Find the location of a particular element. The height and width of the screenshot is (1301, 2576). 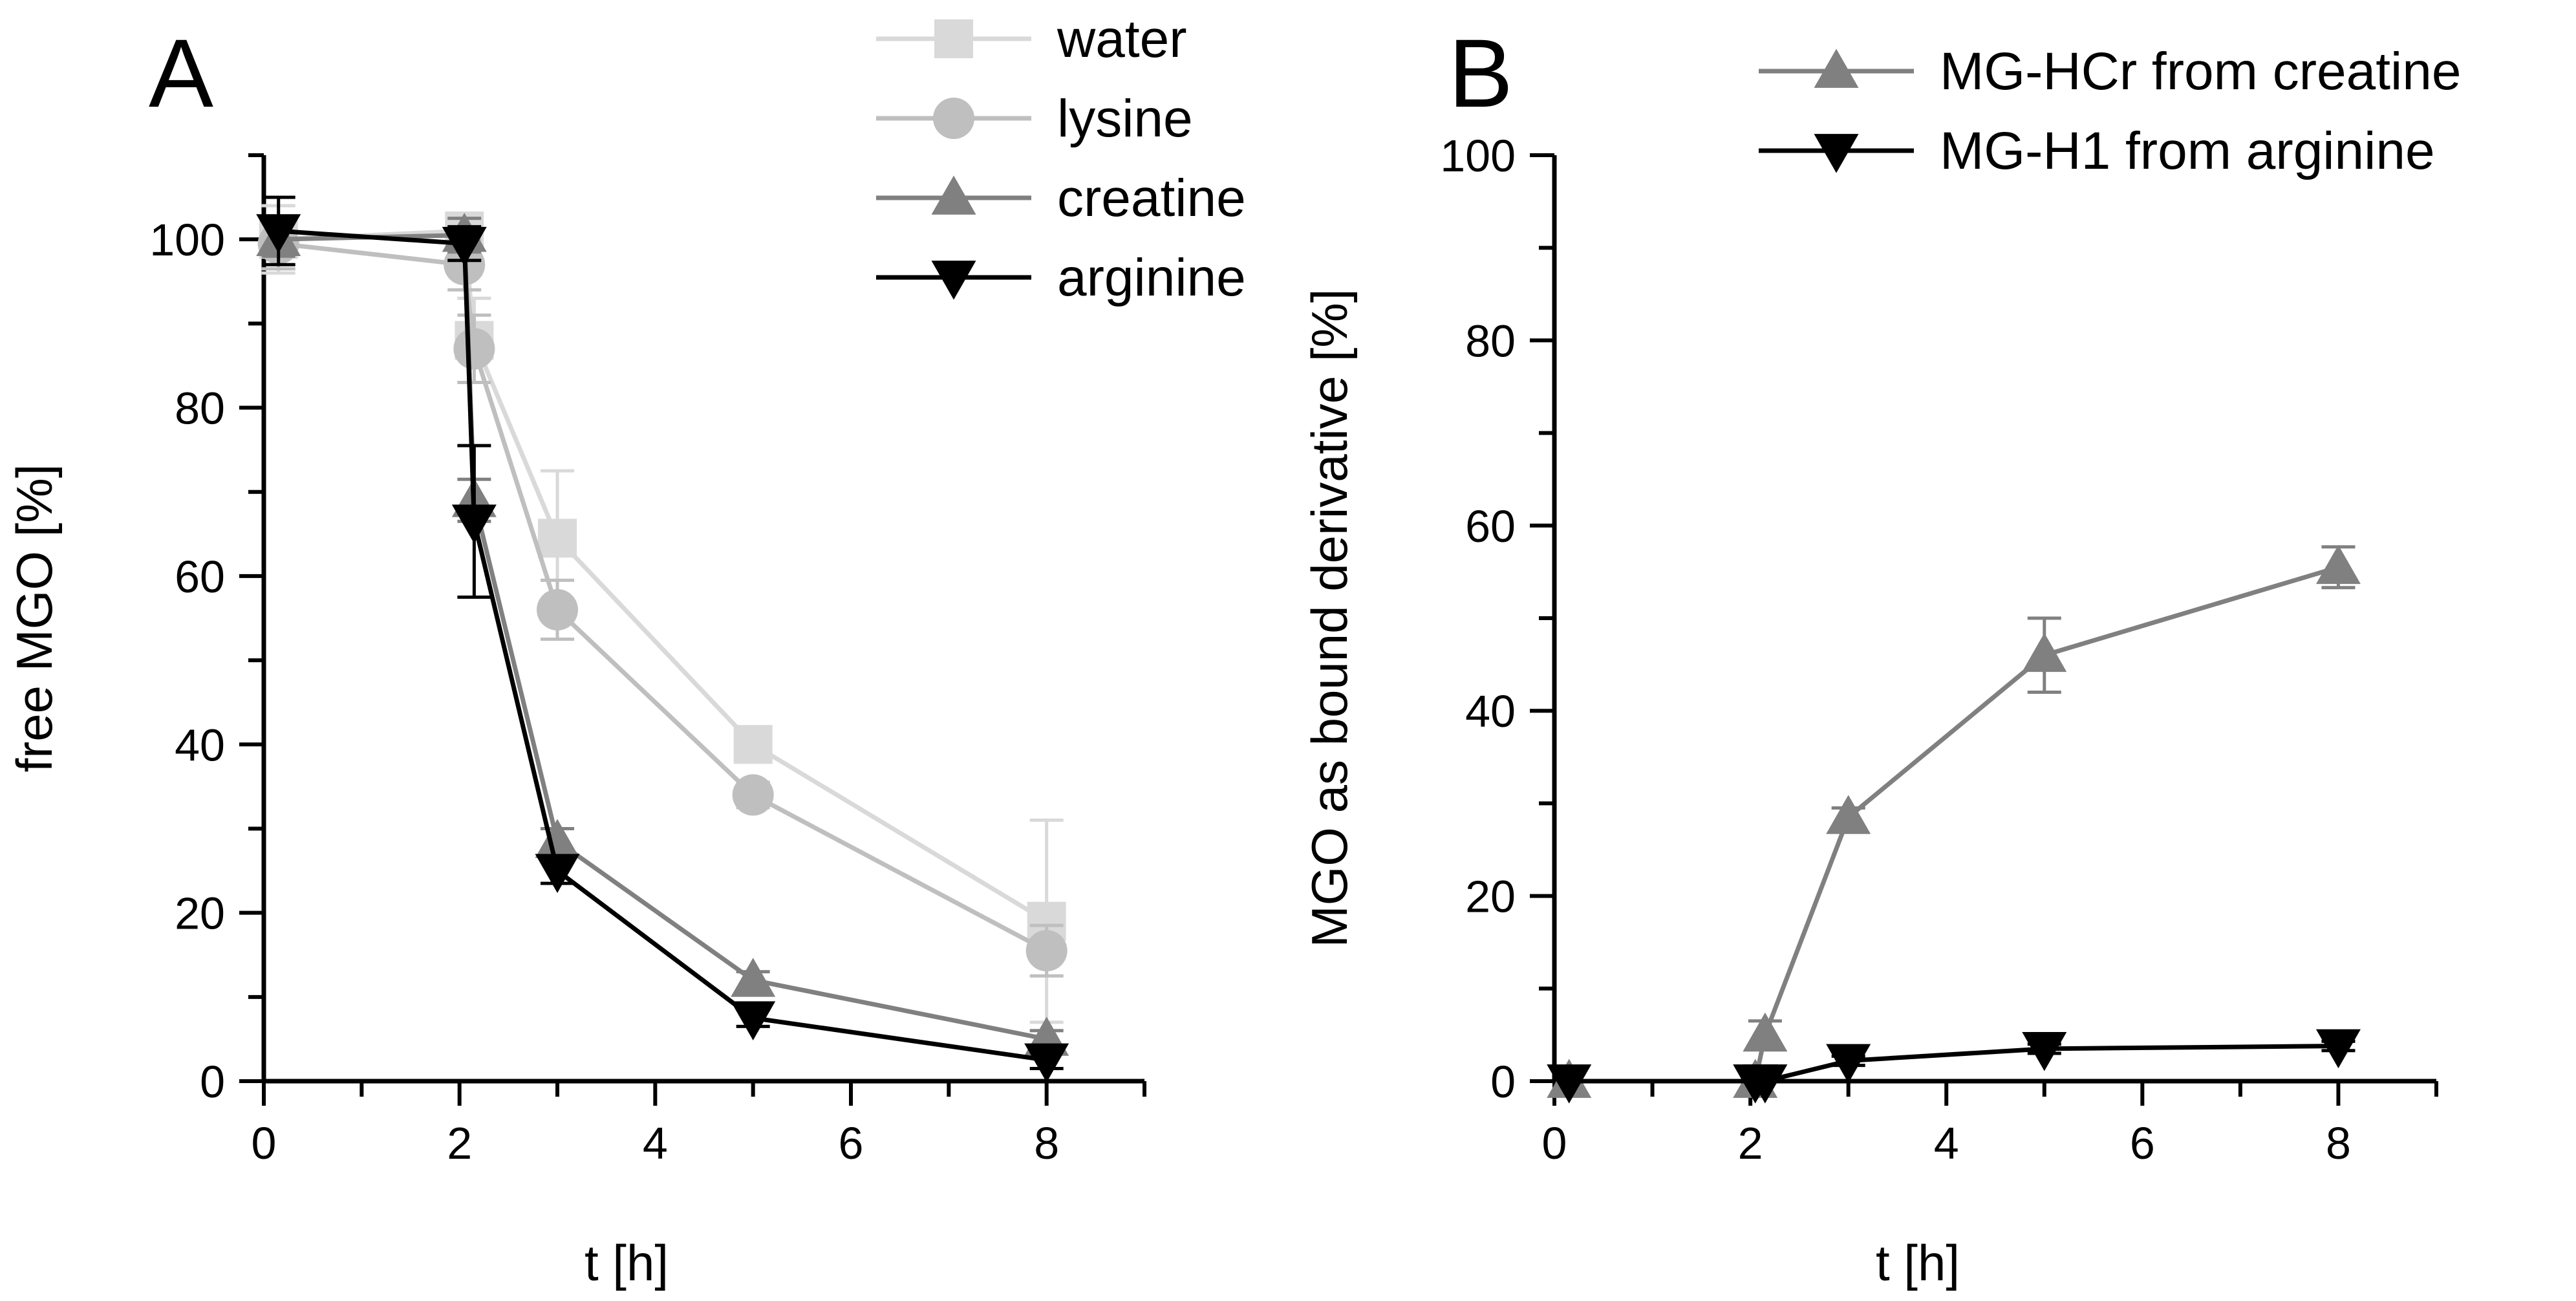

legend-entry: MG-H1 from arginine is located at coordinates (2097, 151).